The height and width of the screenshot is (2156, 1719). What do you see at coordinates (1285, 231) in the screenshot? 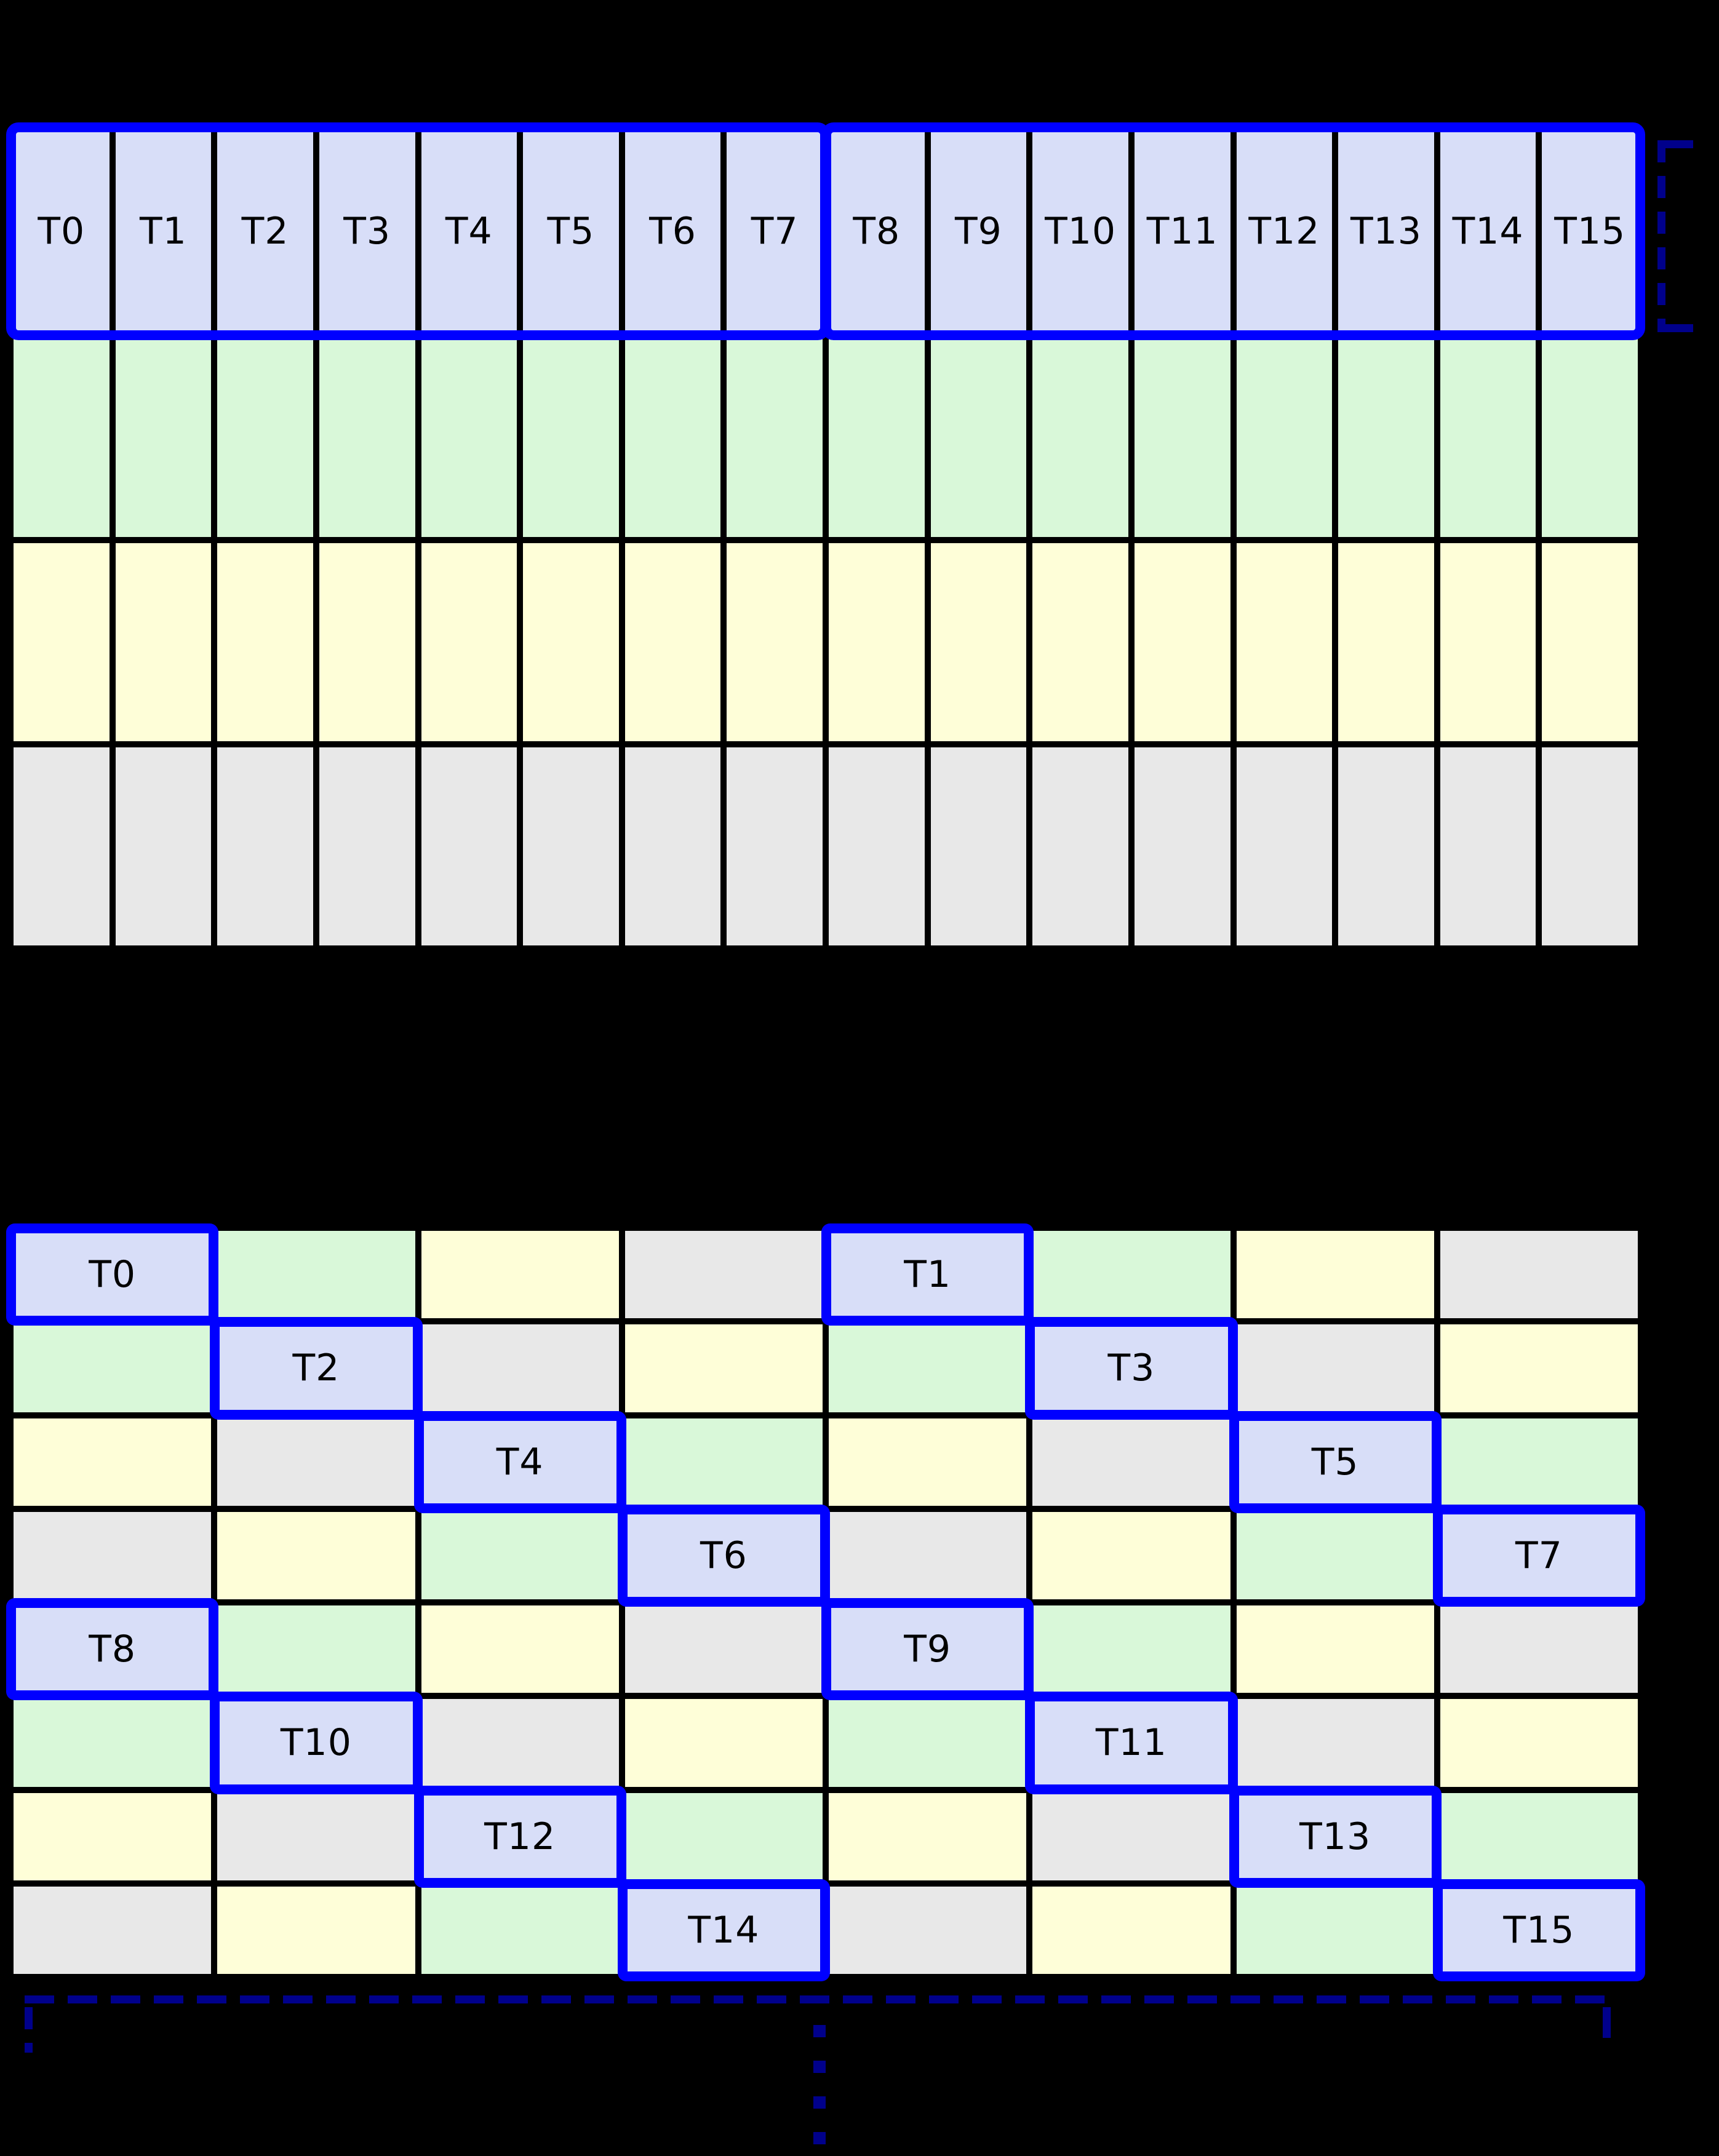
I see `thread-header-cell: T12` at bounding box center [1285, 231].